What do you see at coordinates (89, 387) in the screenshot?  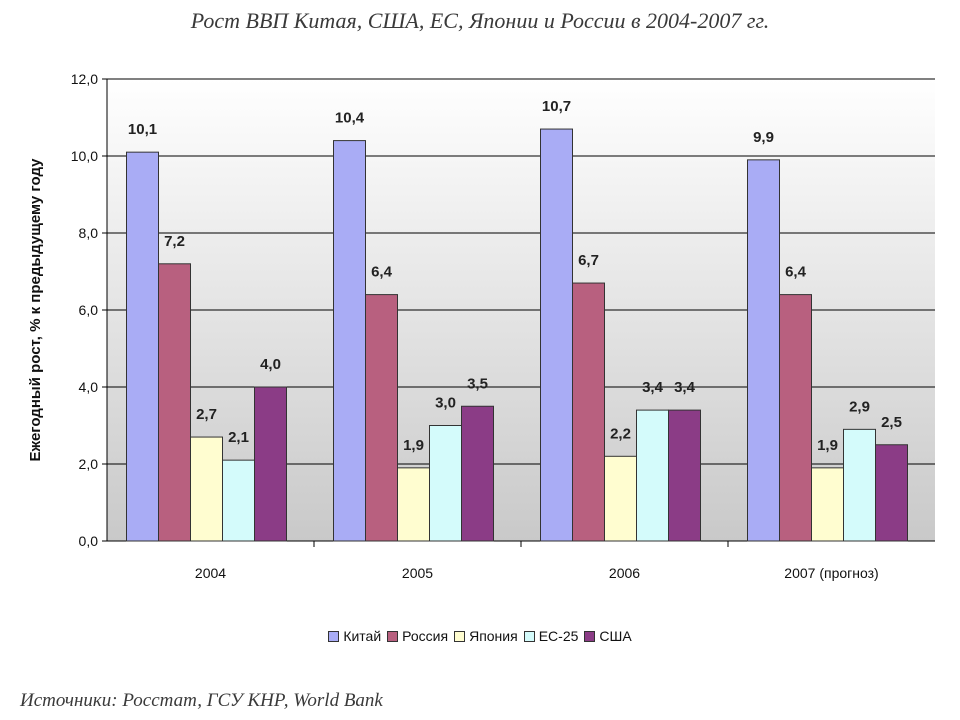 I see `y-tick-label: 4,0` at bounding box center [89, 387].